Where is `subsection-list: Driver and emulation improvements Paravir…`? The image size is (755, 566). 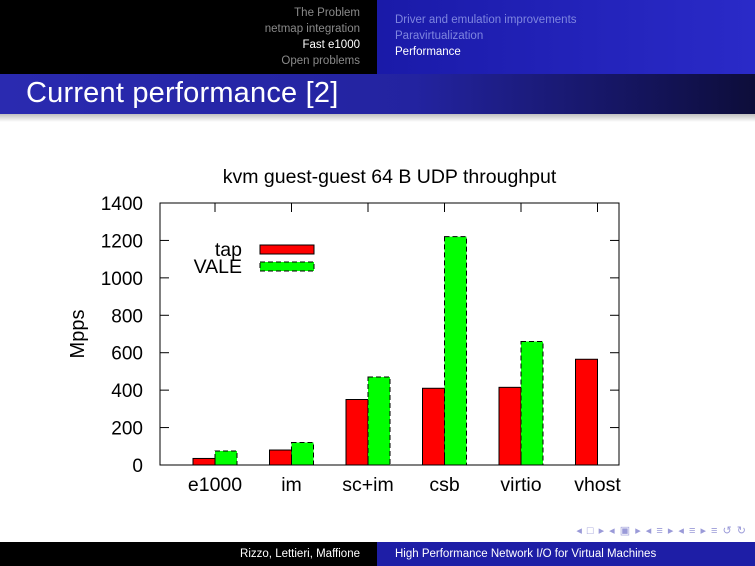
subsection-list: Driver and emulation improvements Paravir… is located at coordinates (486, 36).